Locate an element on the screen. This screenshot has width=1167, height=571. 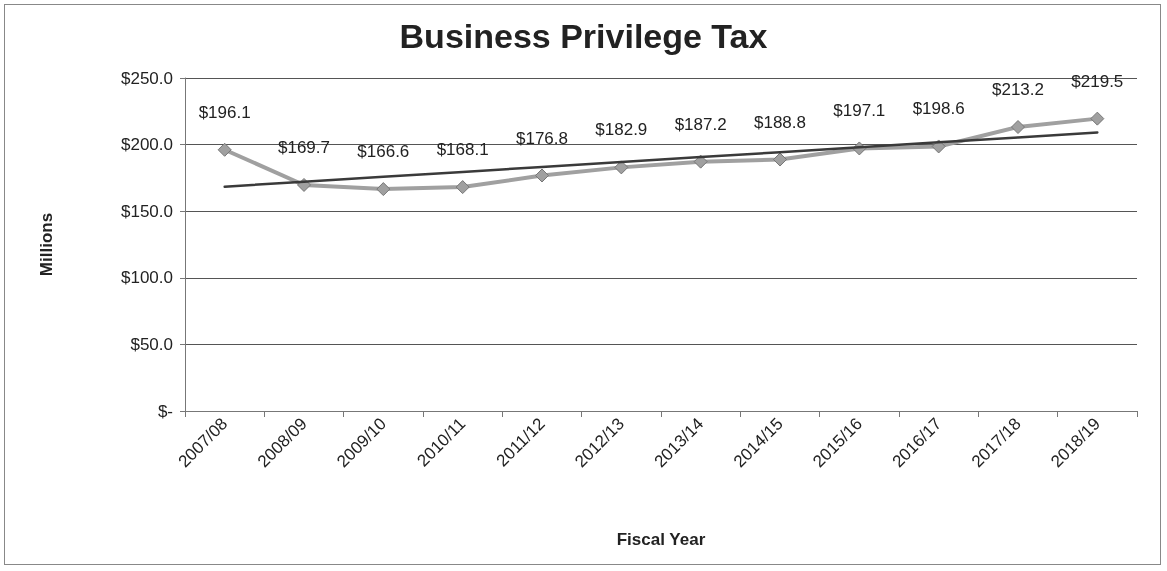
x-axis-title: Fiscal Year is located at coordinates (661, 539).